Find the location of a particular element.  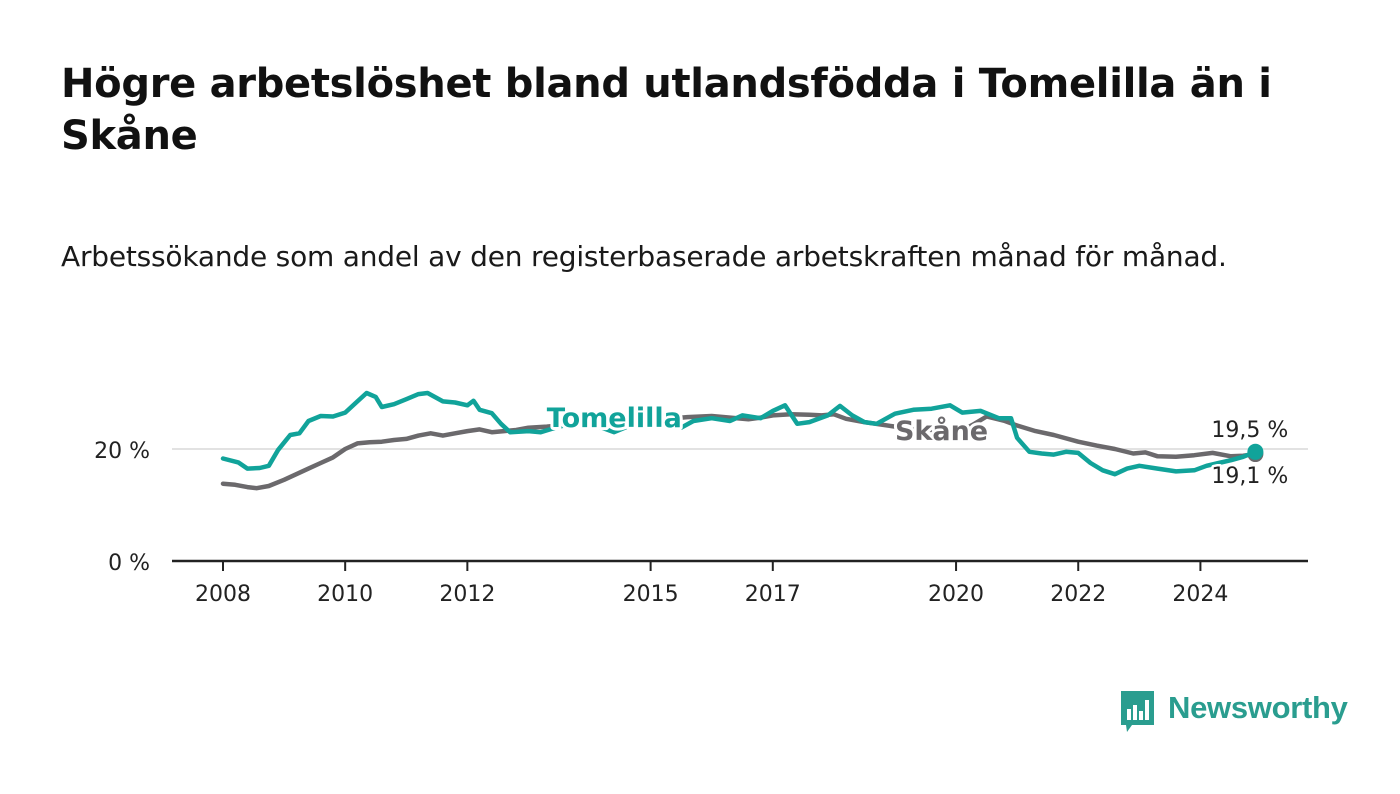

series-labels: Tomelilla Skåne 19,5 % 19,1 % is located at coordinates (917, 445).